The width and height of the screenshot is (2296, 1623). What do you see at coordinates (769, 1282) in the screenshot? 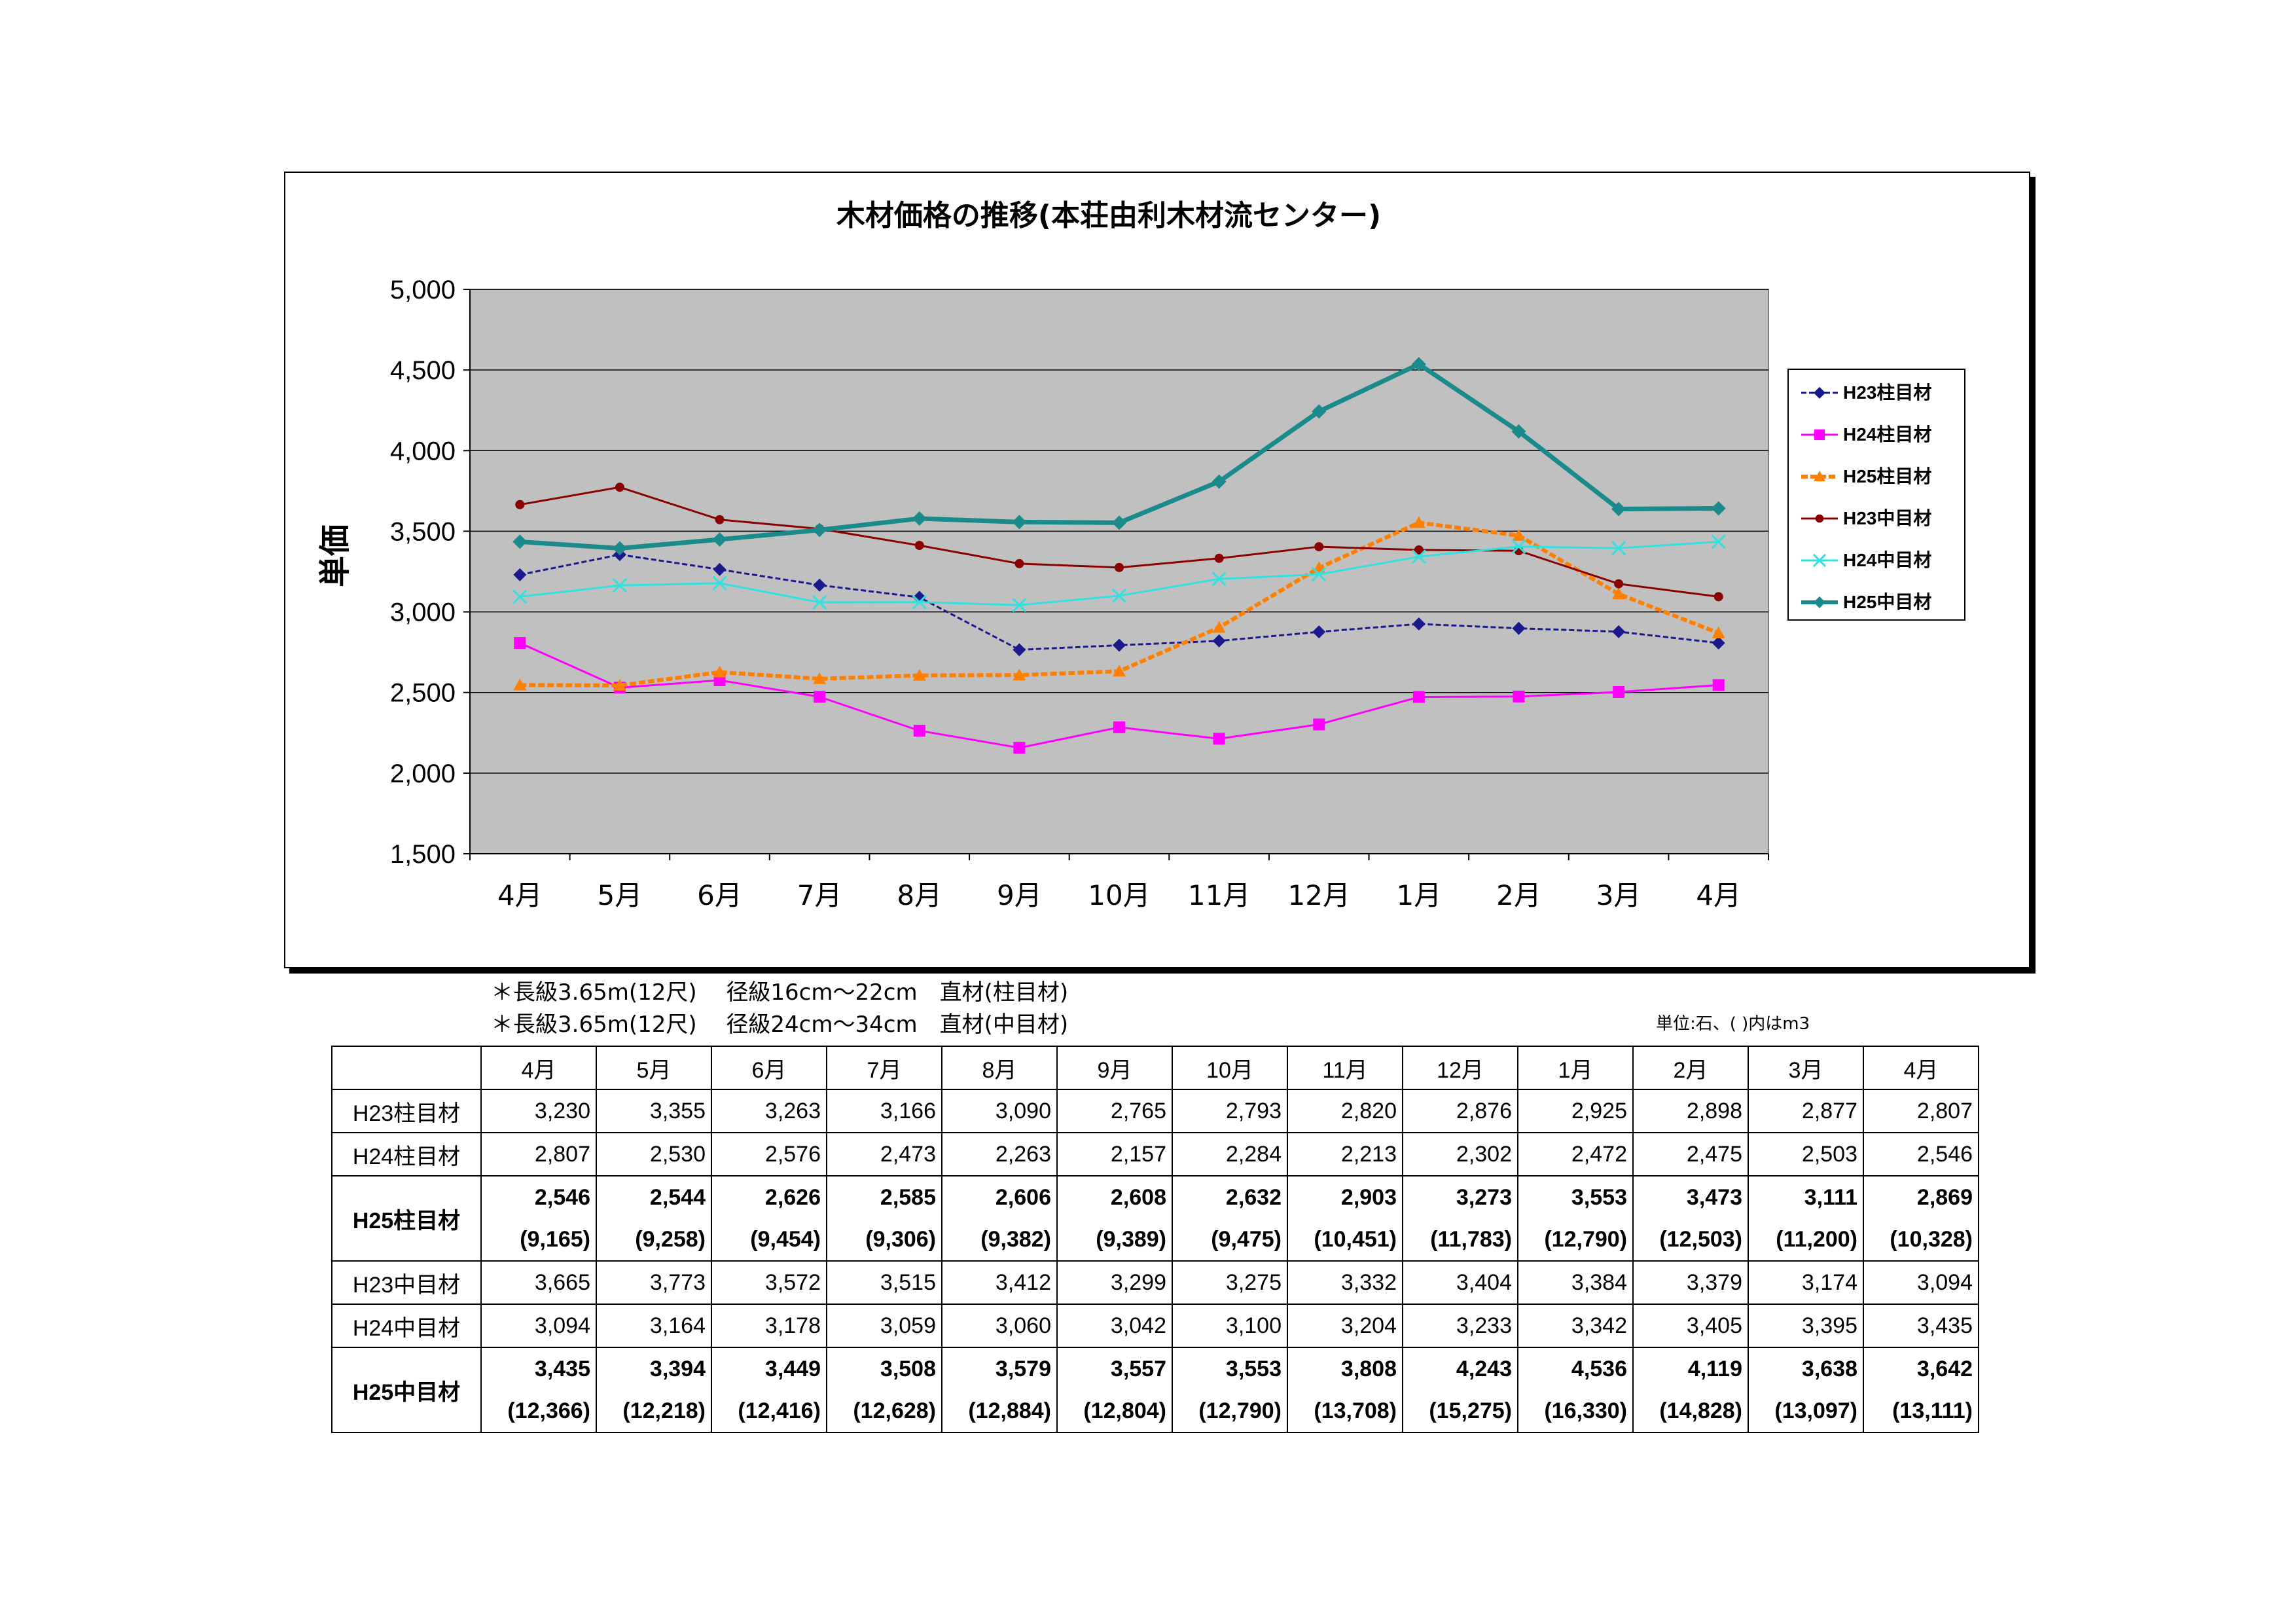
I see `table-cell: 3,572` at bounding box center [769, 1282].